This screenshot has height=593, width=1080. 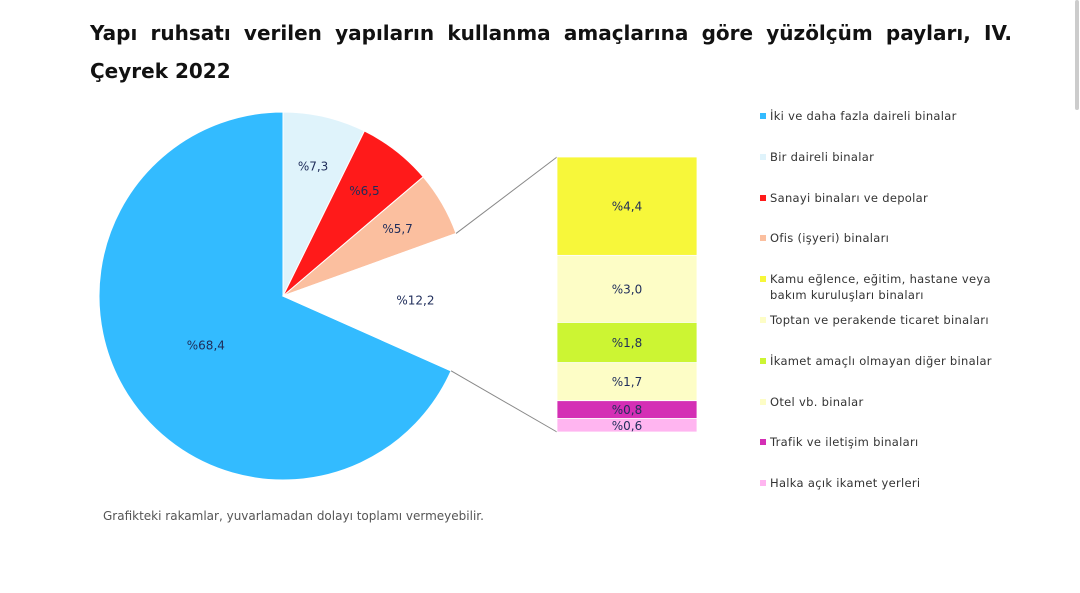 I want to click on legend-label: Otel vb. binalar, so click(x=817, y=401).